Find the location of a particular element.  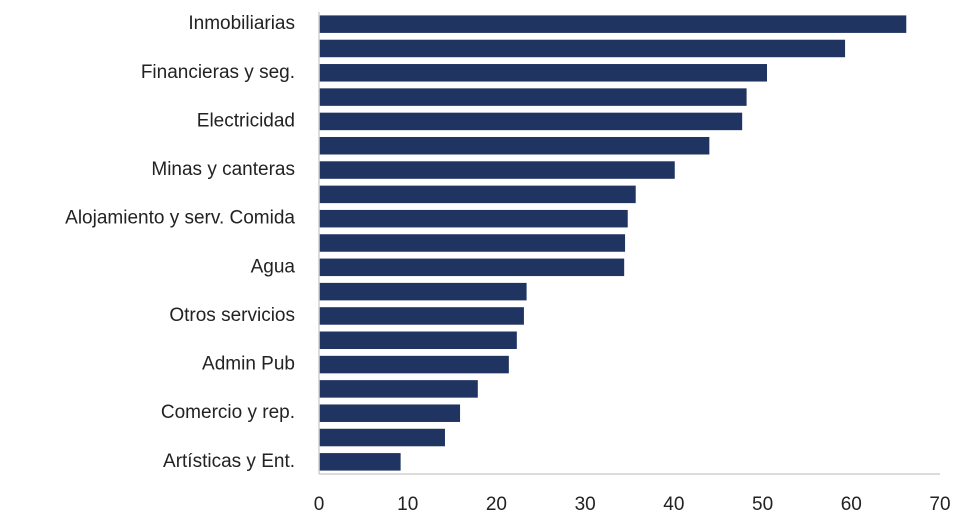

y-tick-label: Financieras y seg. is located at coordinates (218, 72).